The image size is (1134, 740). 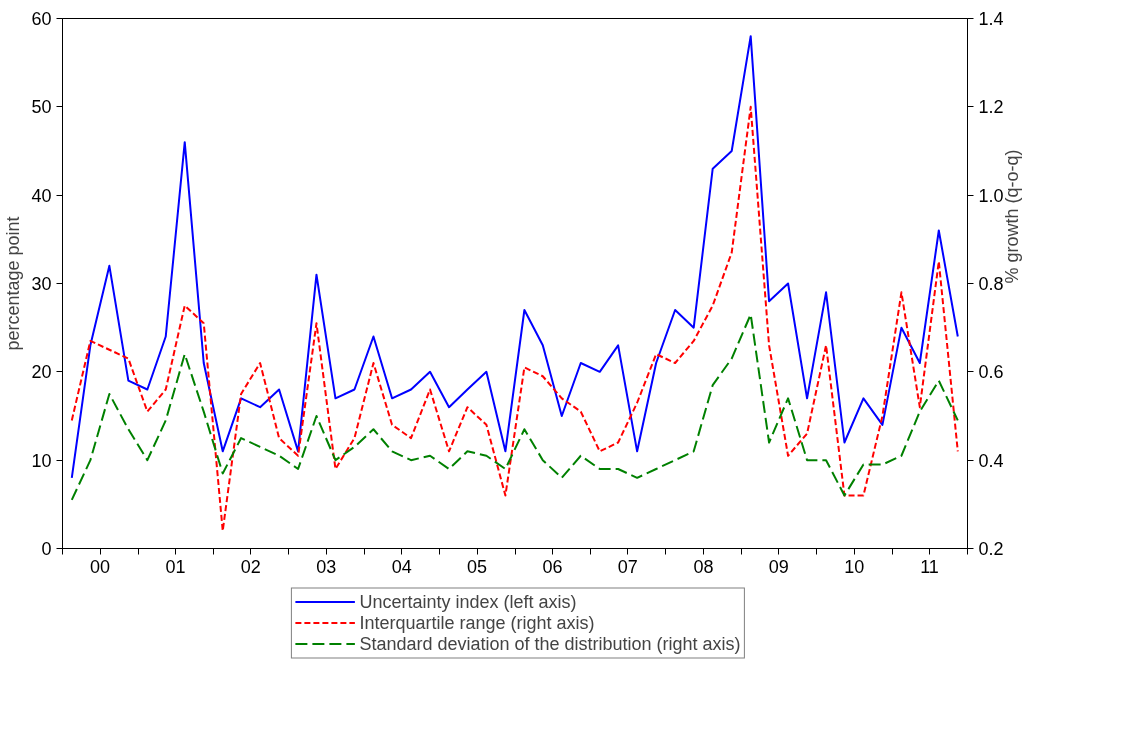 I want to click on legend-label: Standard deviation of the distribution (right axis), so click(x=550, y=643).